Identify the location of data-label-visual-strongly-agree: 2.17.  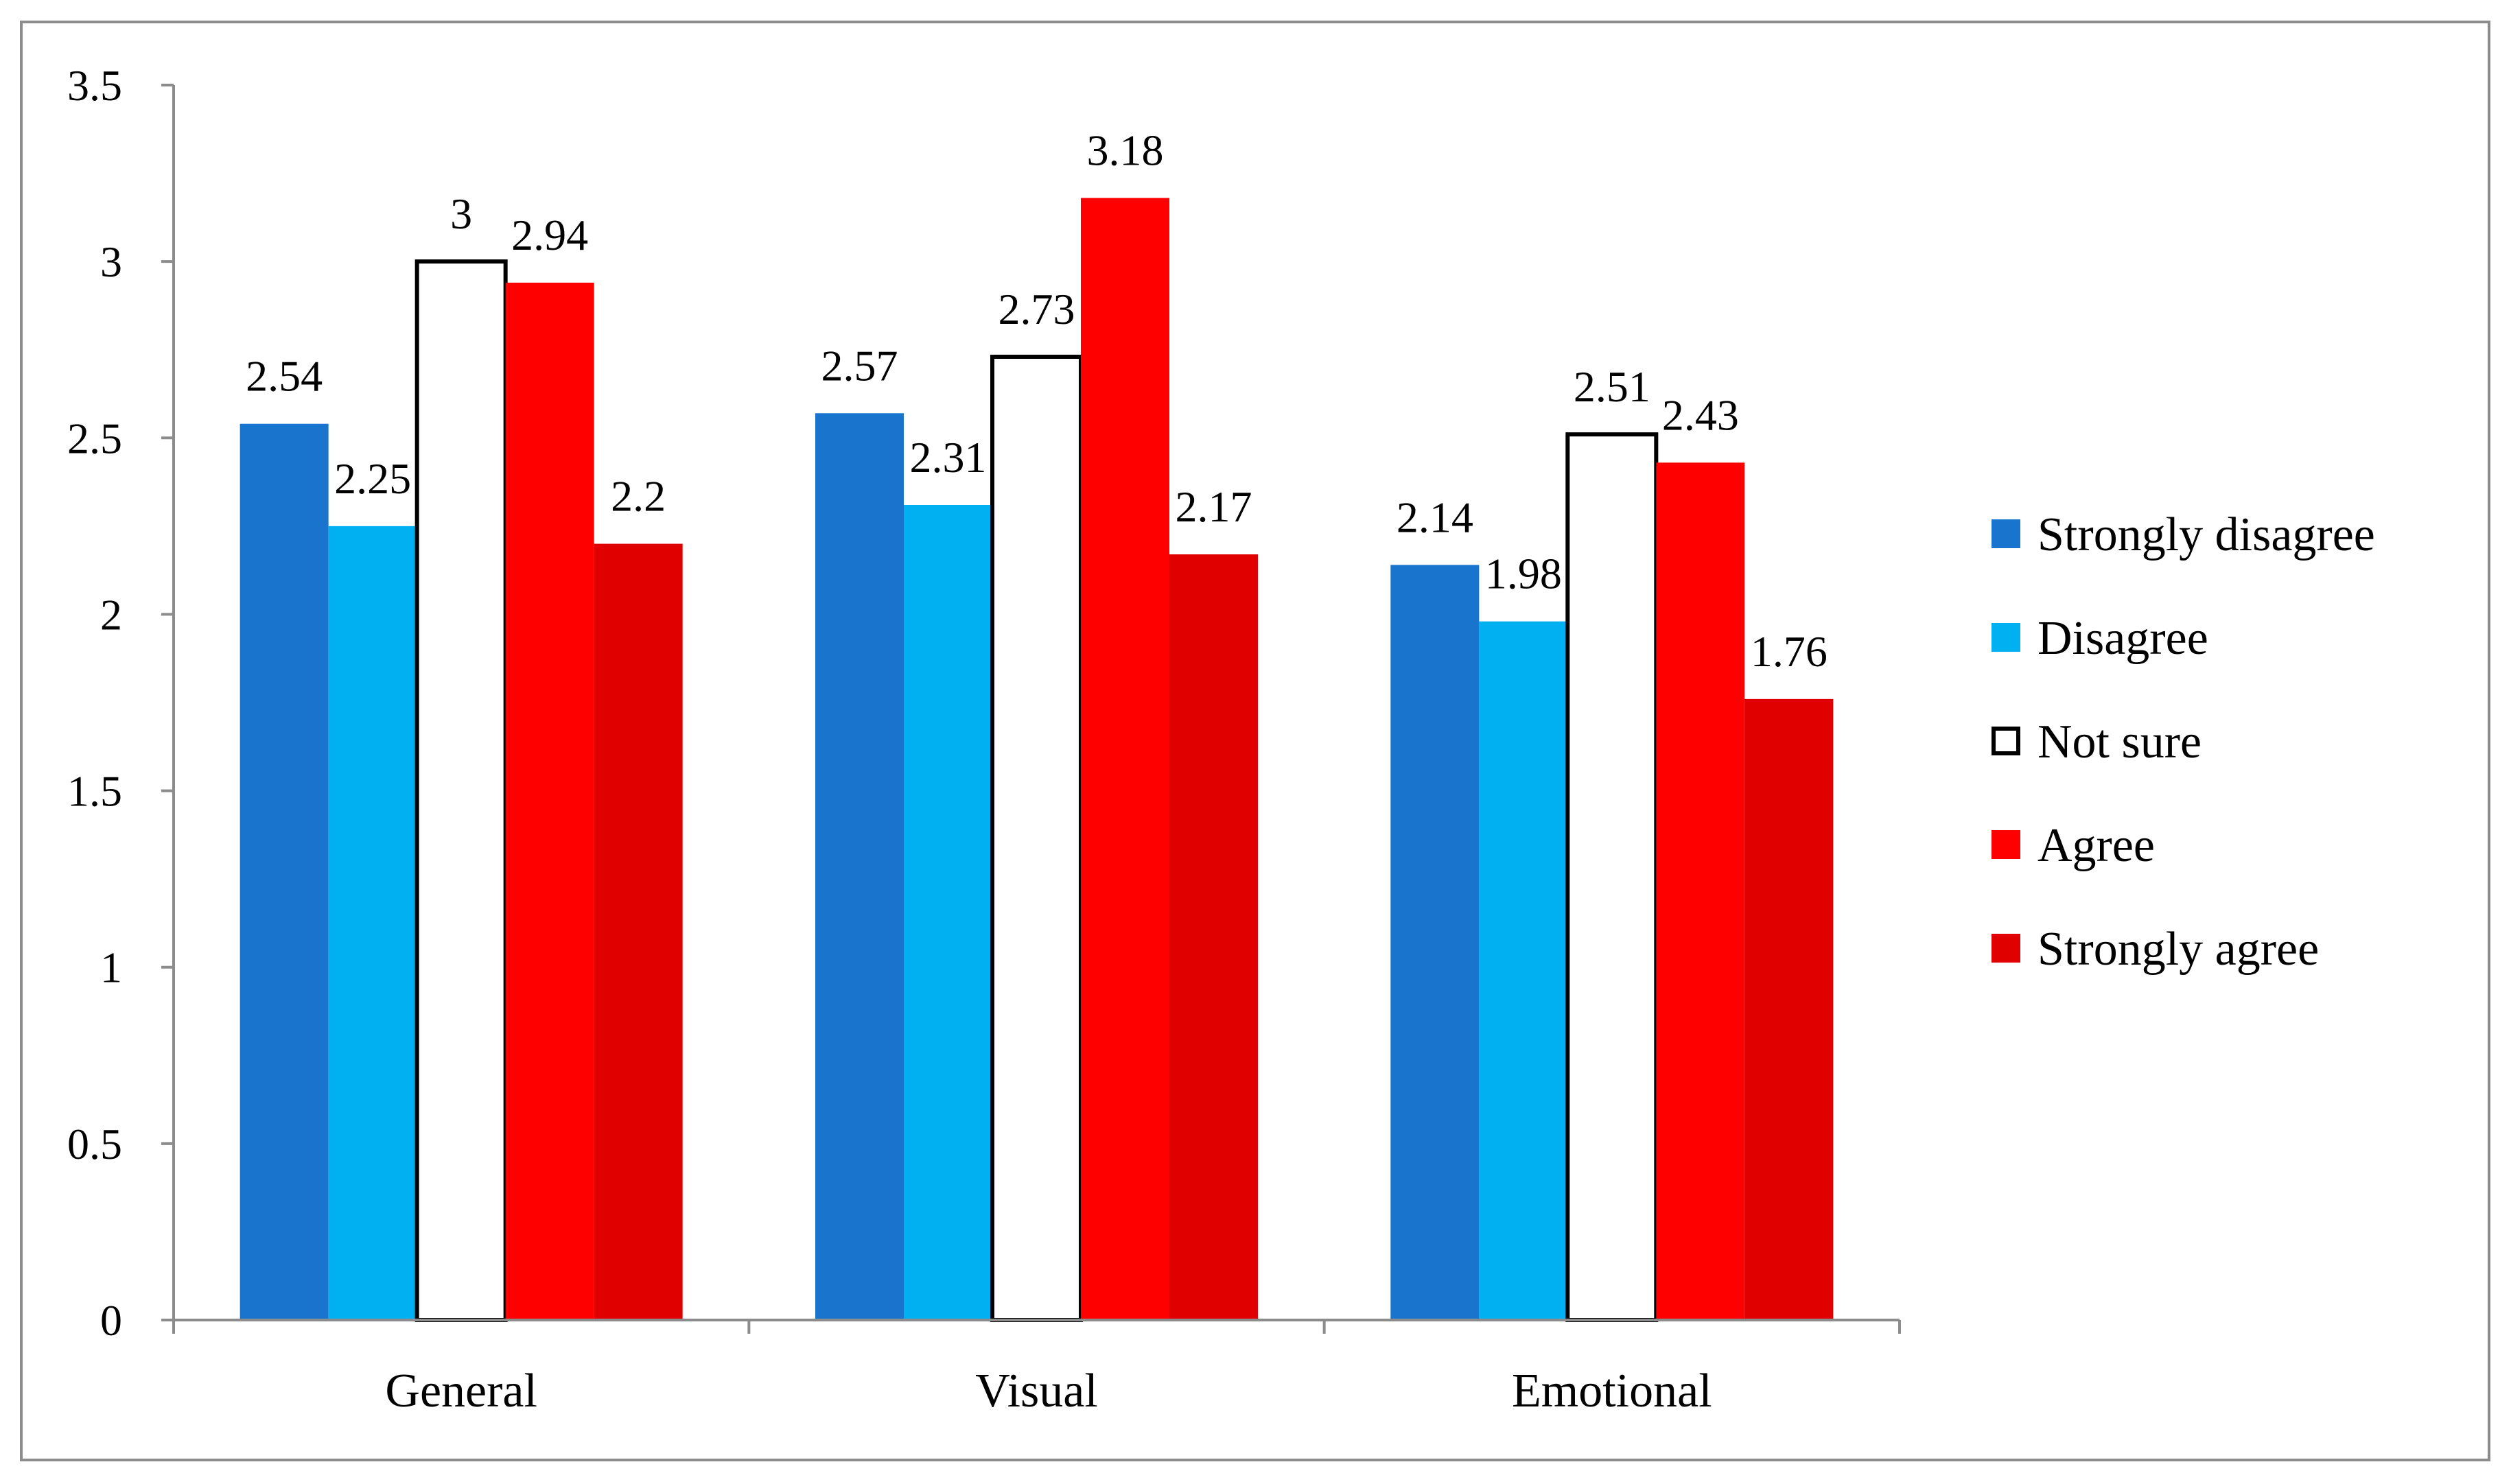
(1214, 506).